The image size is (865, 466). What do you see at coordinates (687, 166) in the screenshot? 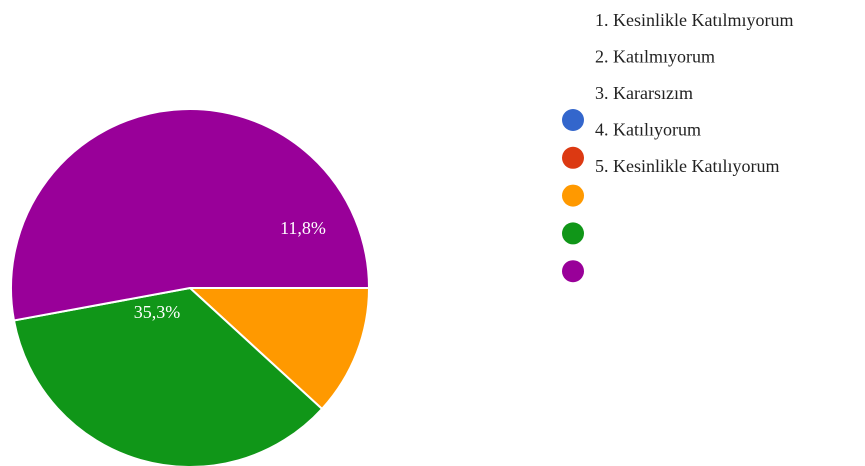
I see `legend-label: 5. Kesinlikle Katılıyorum` at bounding box center [687, 166].